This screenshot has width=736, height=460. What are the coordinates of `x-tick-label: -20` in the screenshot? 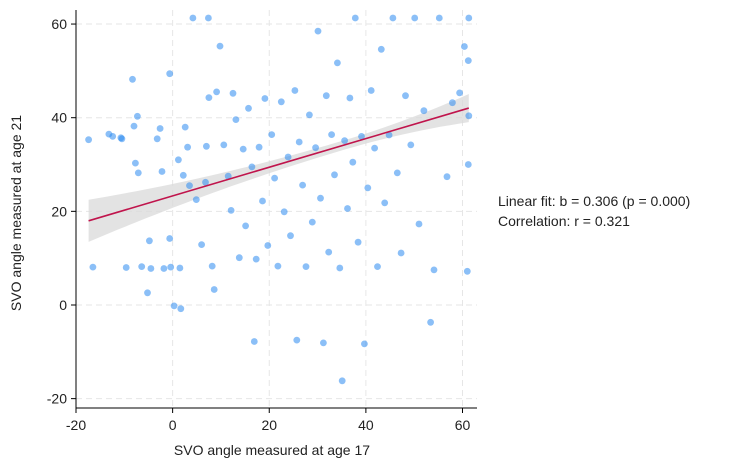 It's located at (76, 425).